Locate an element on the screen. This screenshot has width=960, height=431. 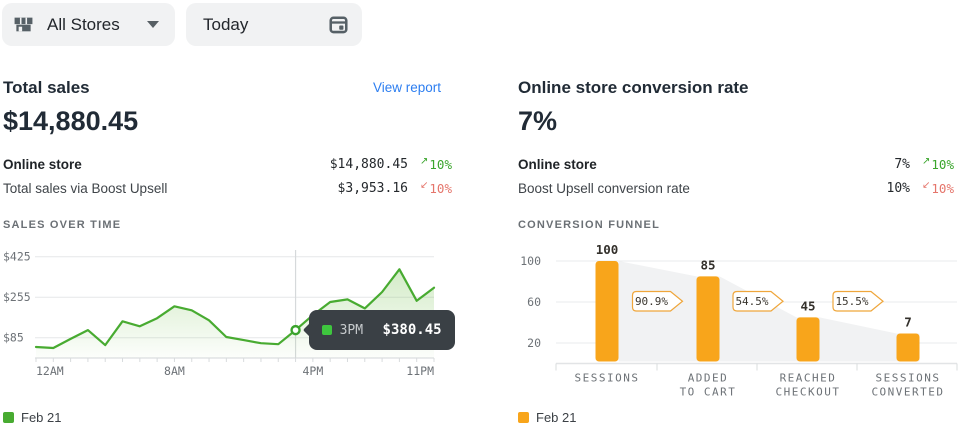
total-sales-title: Total sales is located at coordinates (46, 87).